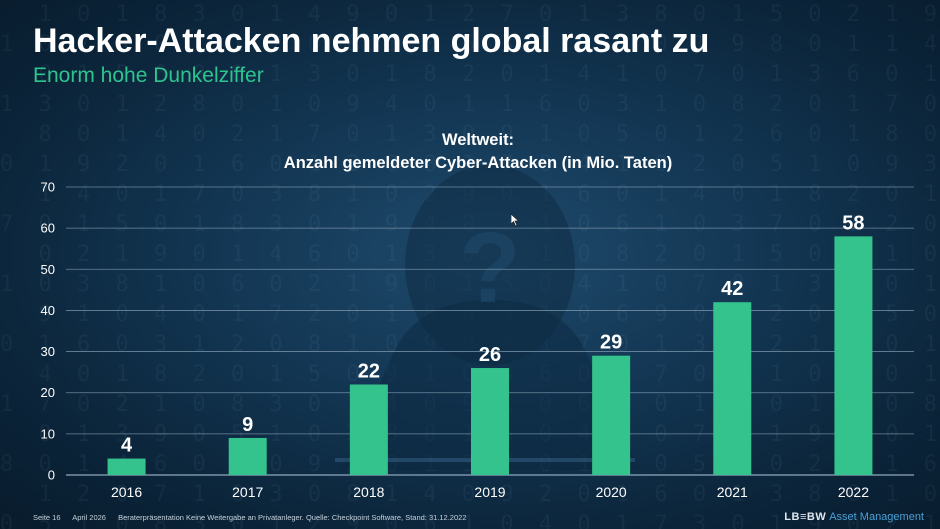 The width and height of the screenshot is (940, 529). What do you see at coordinates (371, 41) in the screenshot?
I see `slide-title: Hacker-Attacken nehmen global rasant zu` at bounding box center [371, 41].